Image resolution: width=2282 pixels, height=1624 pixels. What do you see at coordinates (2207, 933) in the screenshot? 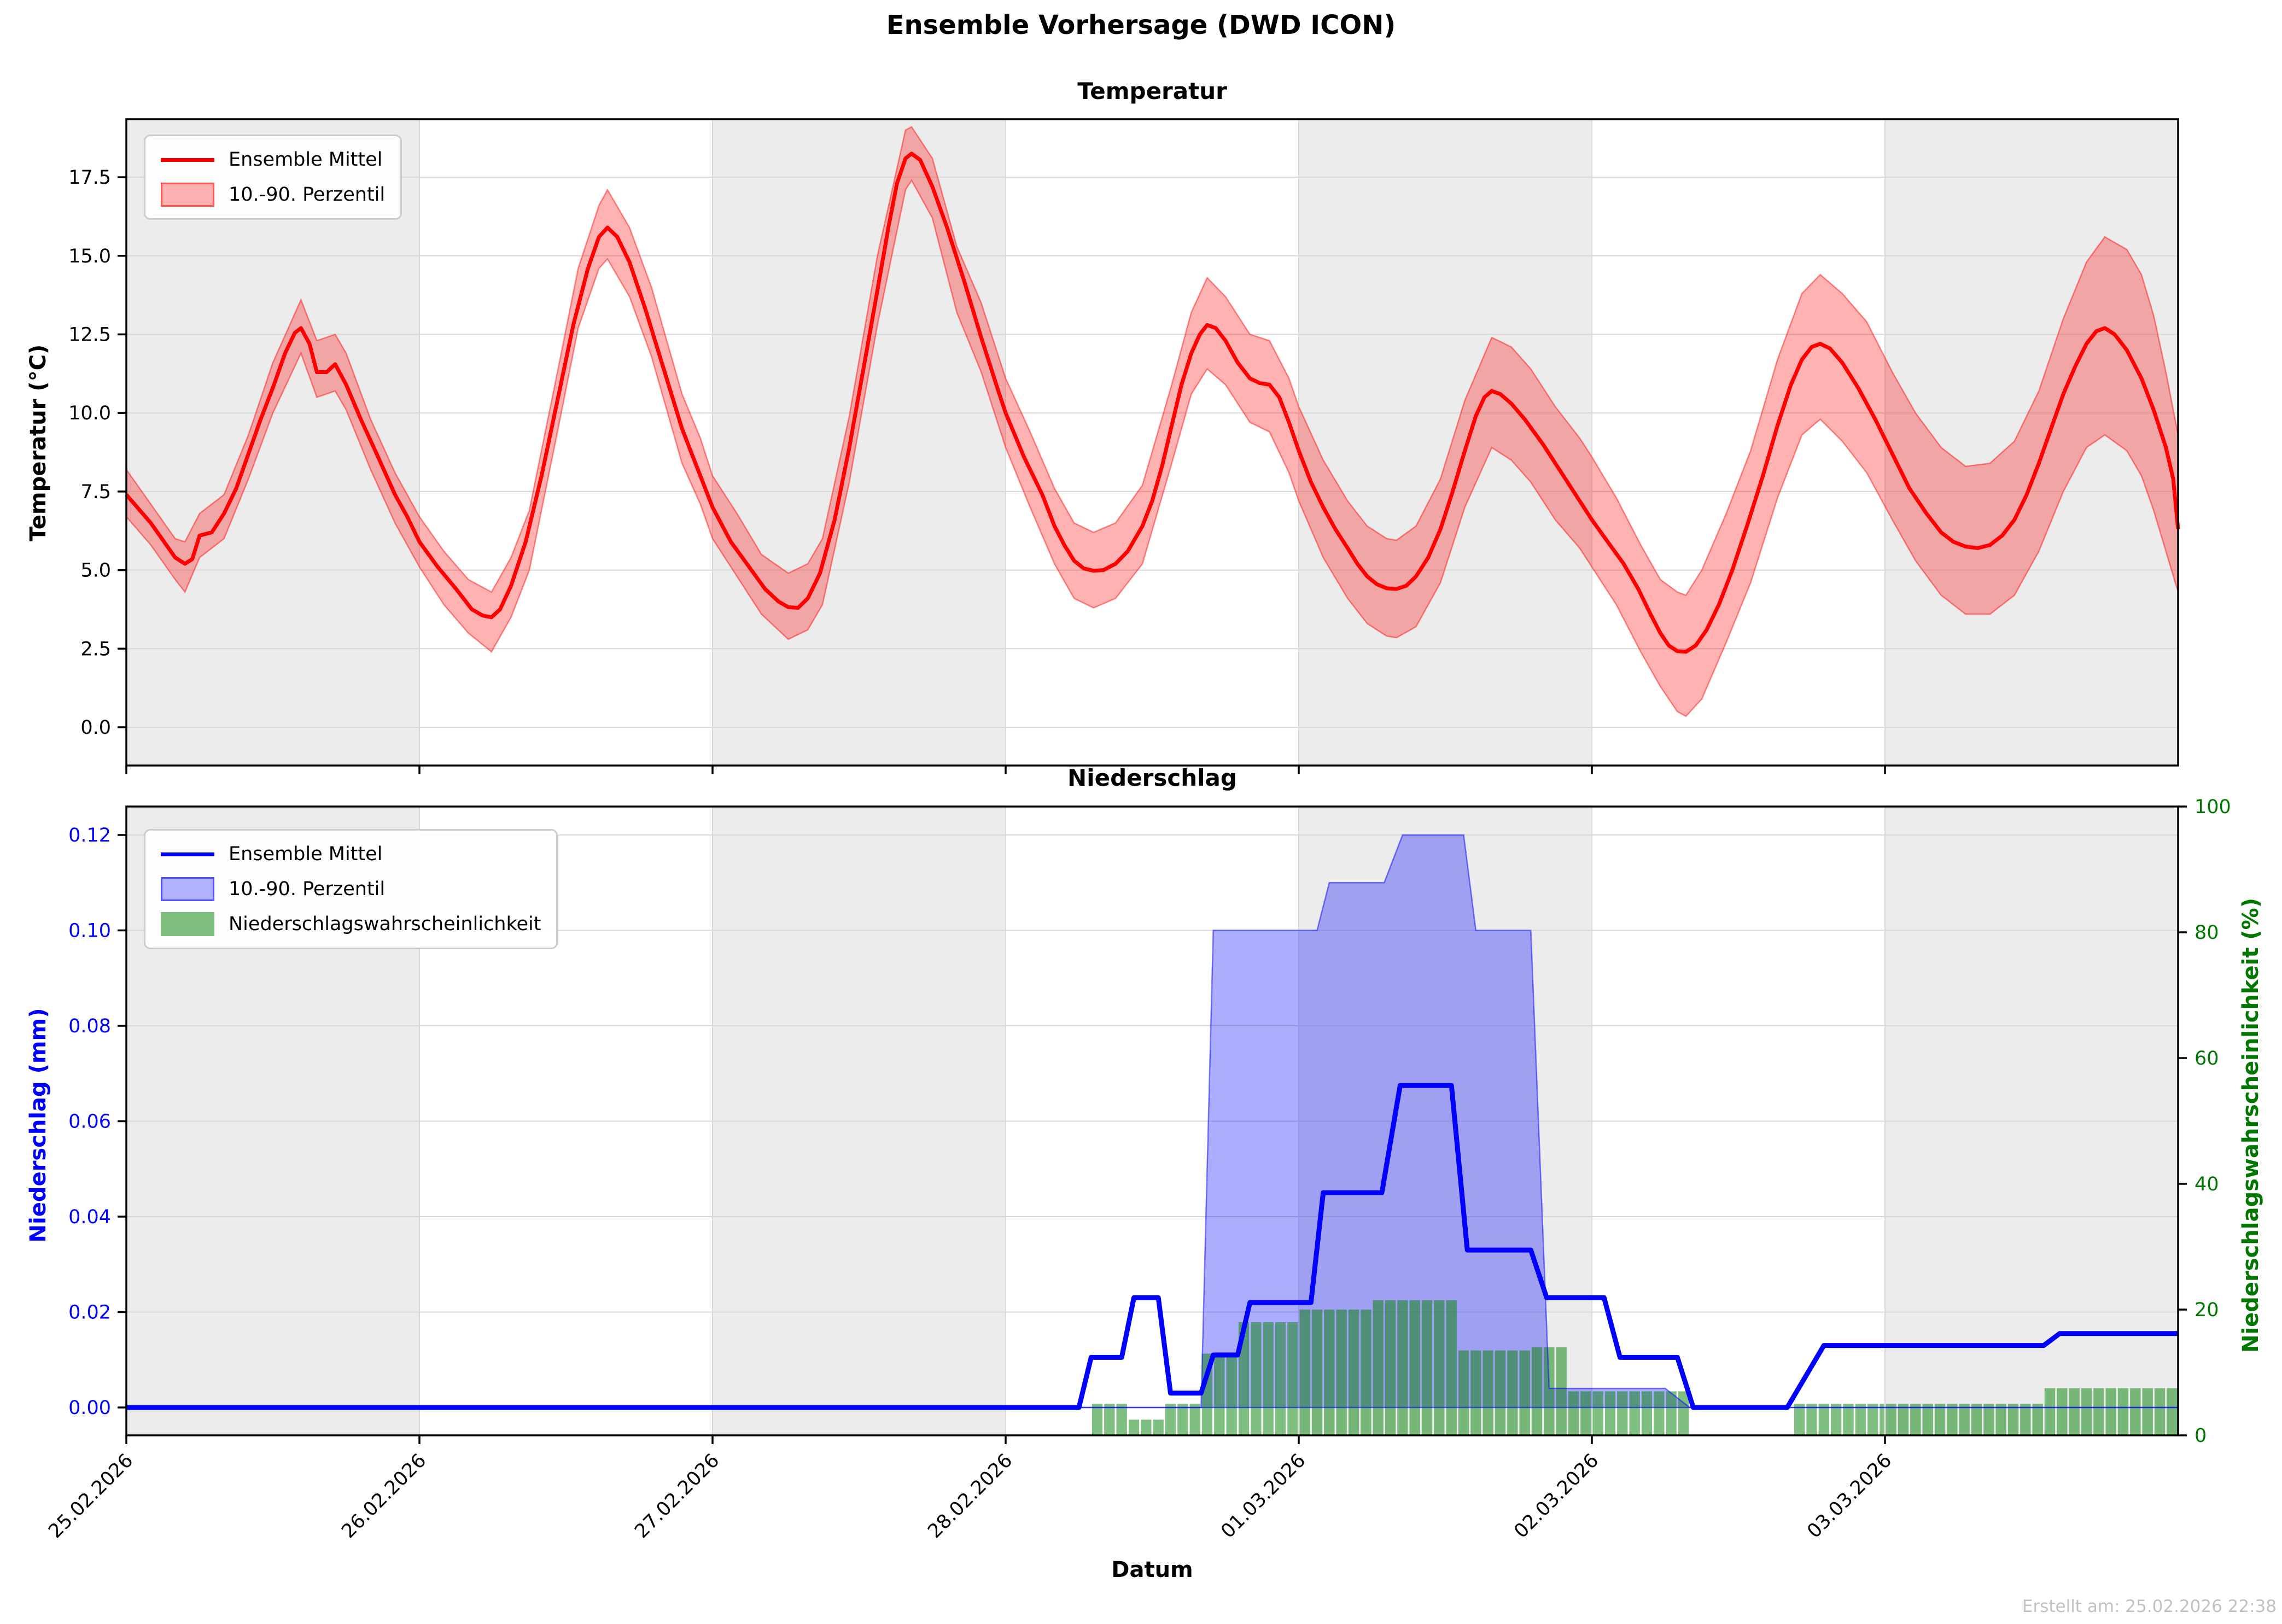
I see `svg-text: 80` at bounding box center [2207, 933].